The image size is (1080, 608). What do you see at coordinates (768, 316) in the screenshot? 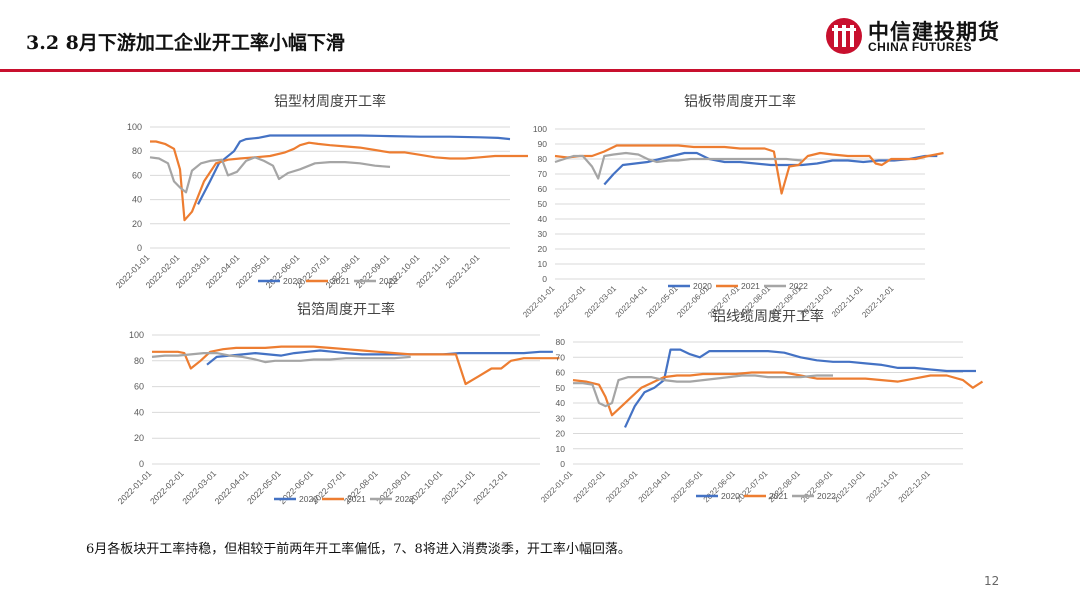
I see `chart-title: 铝线缆周度开工率` at bounding box center [768, 316].